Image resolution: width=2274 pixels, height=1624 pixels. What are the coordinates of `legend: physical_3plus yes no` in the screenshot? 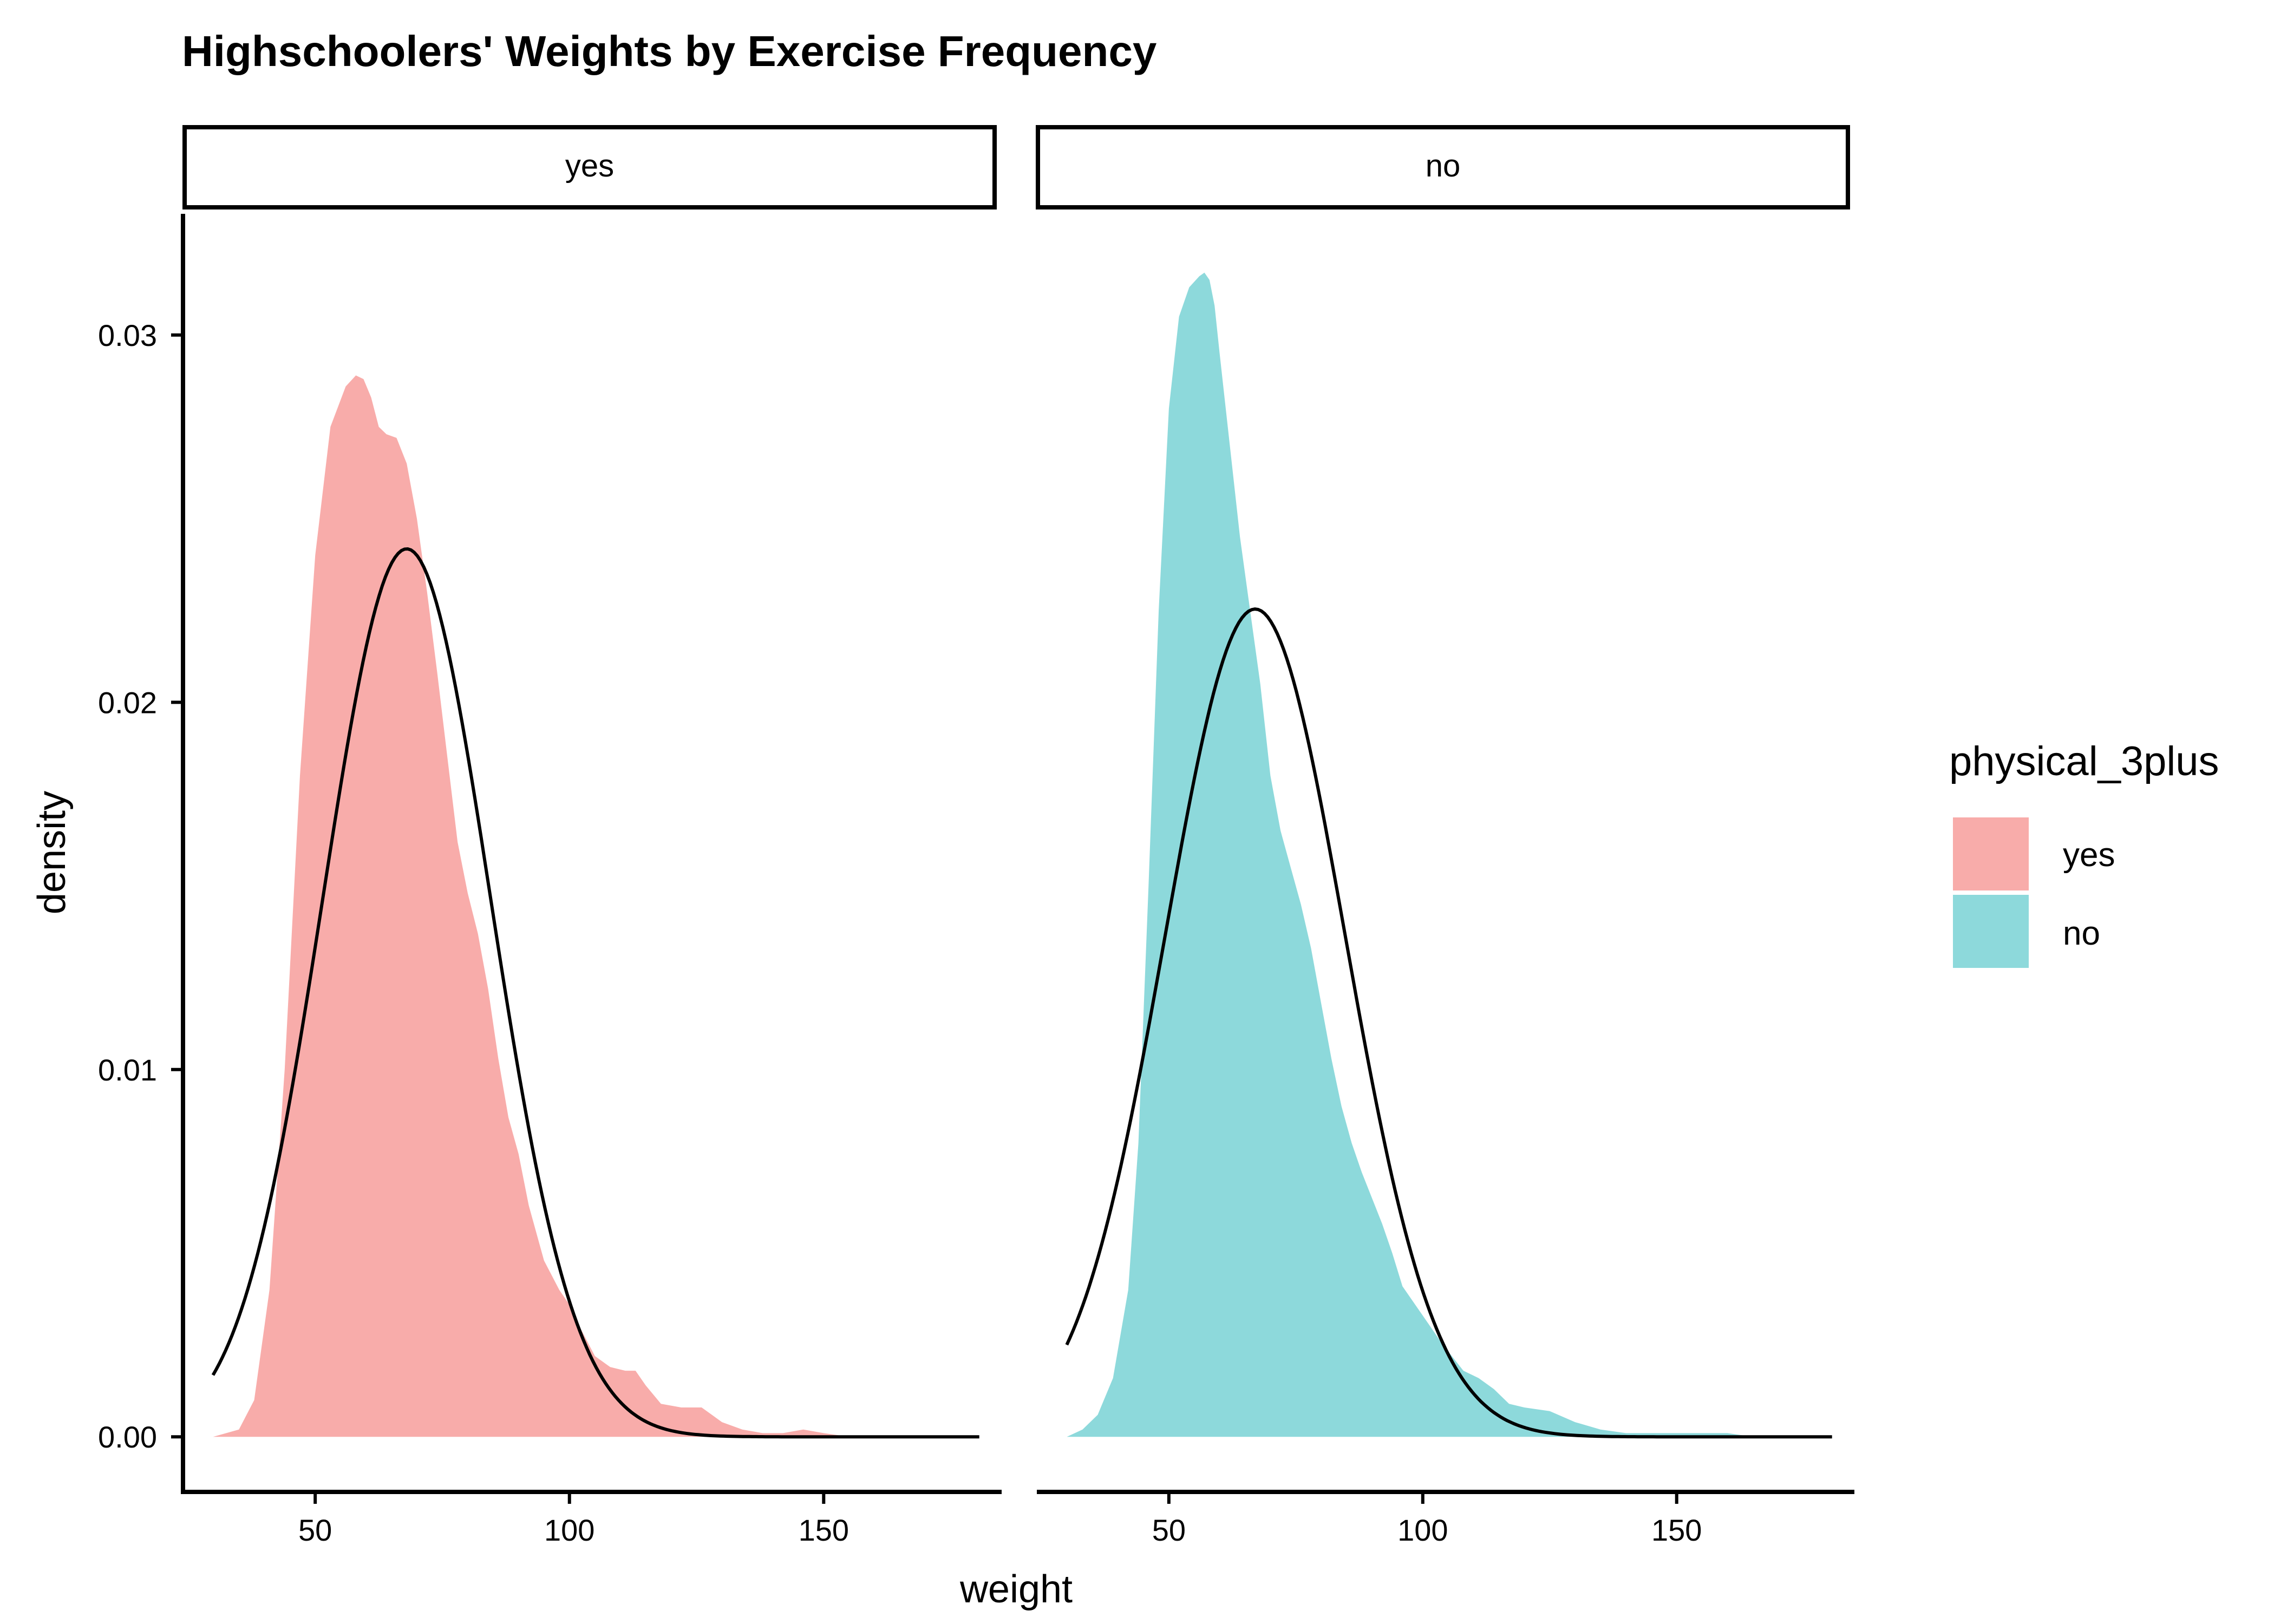 It's located at (2084, 853).